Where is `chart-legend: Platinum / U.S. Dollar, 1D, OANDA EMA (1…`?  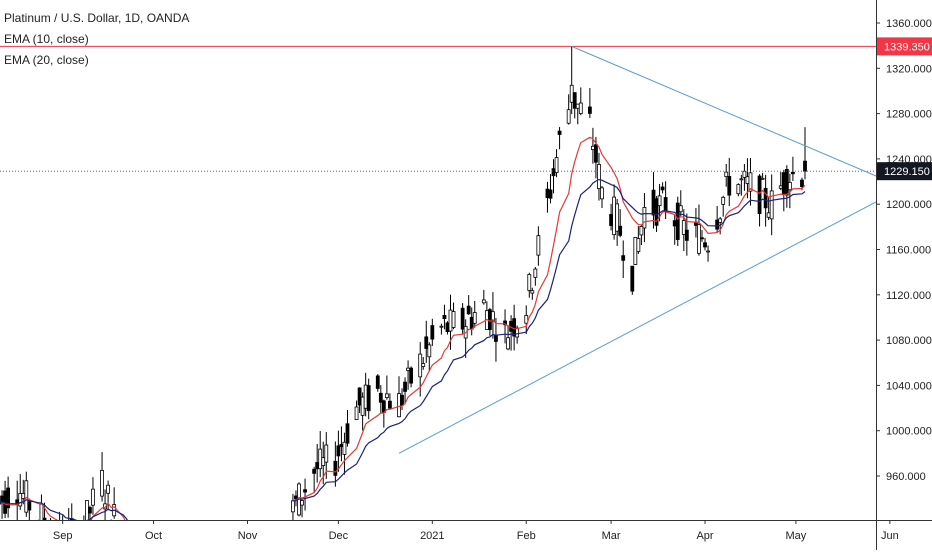
chart-legend: Platinum / U.S. Dollar, 1D, OANDA EMA (1… is located at coordinates (96, 39).